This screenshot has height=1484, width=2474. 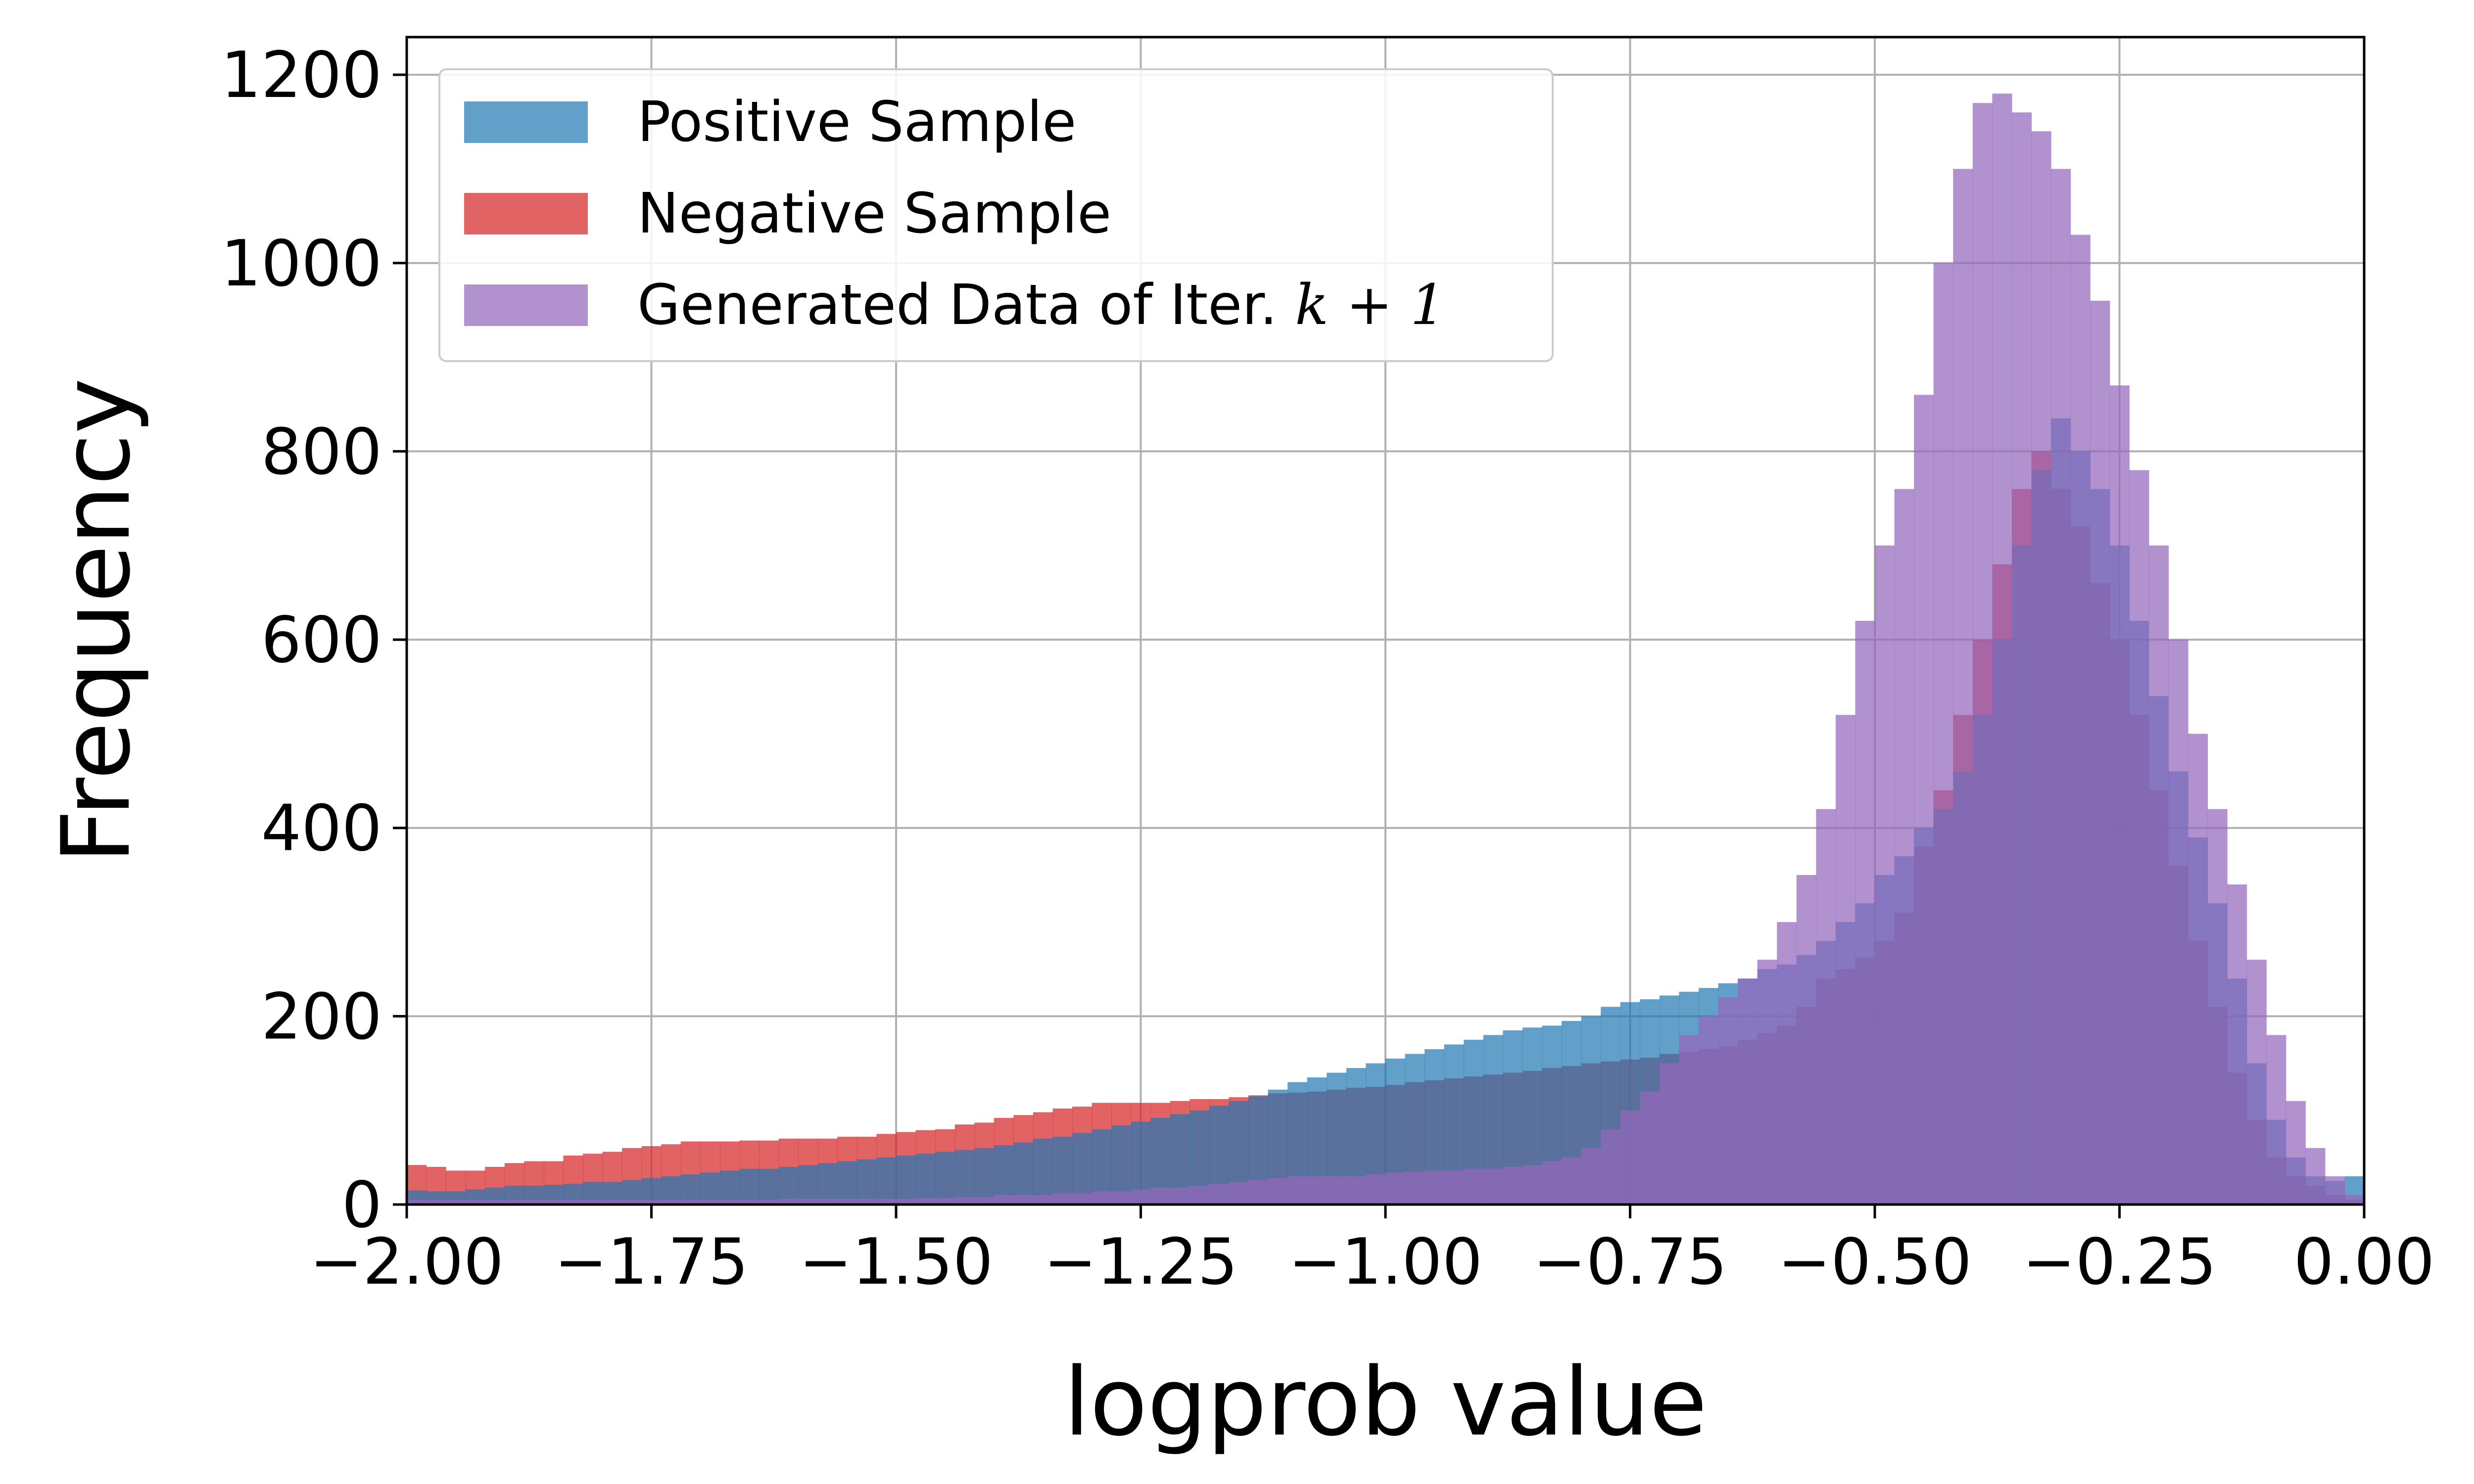 What do you see at coordinates (2119, 1262) in the screenshot?
I see `x-tick-label: −0.25` at bounding box center [2119, 1262].